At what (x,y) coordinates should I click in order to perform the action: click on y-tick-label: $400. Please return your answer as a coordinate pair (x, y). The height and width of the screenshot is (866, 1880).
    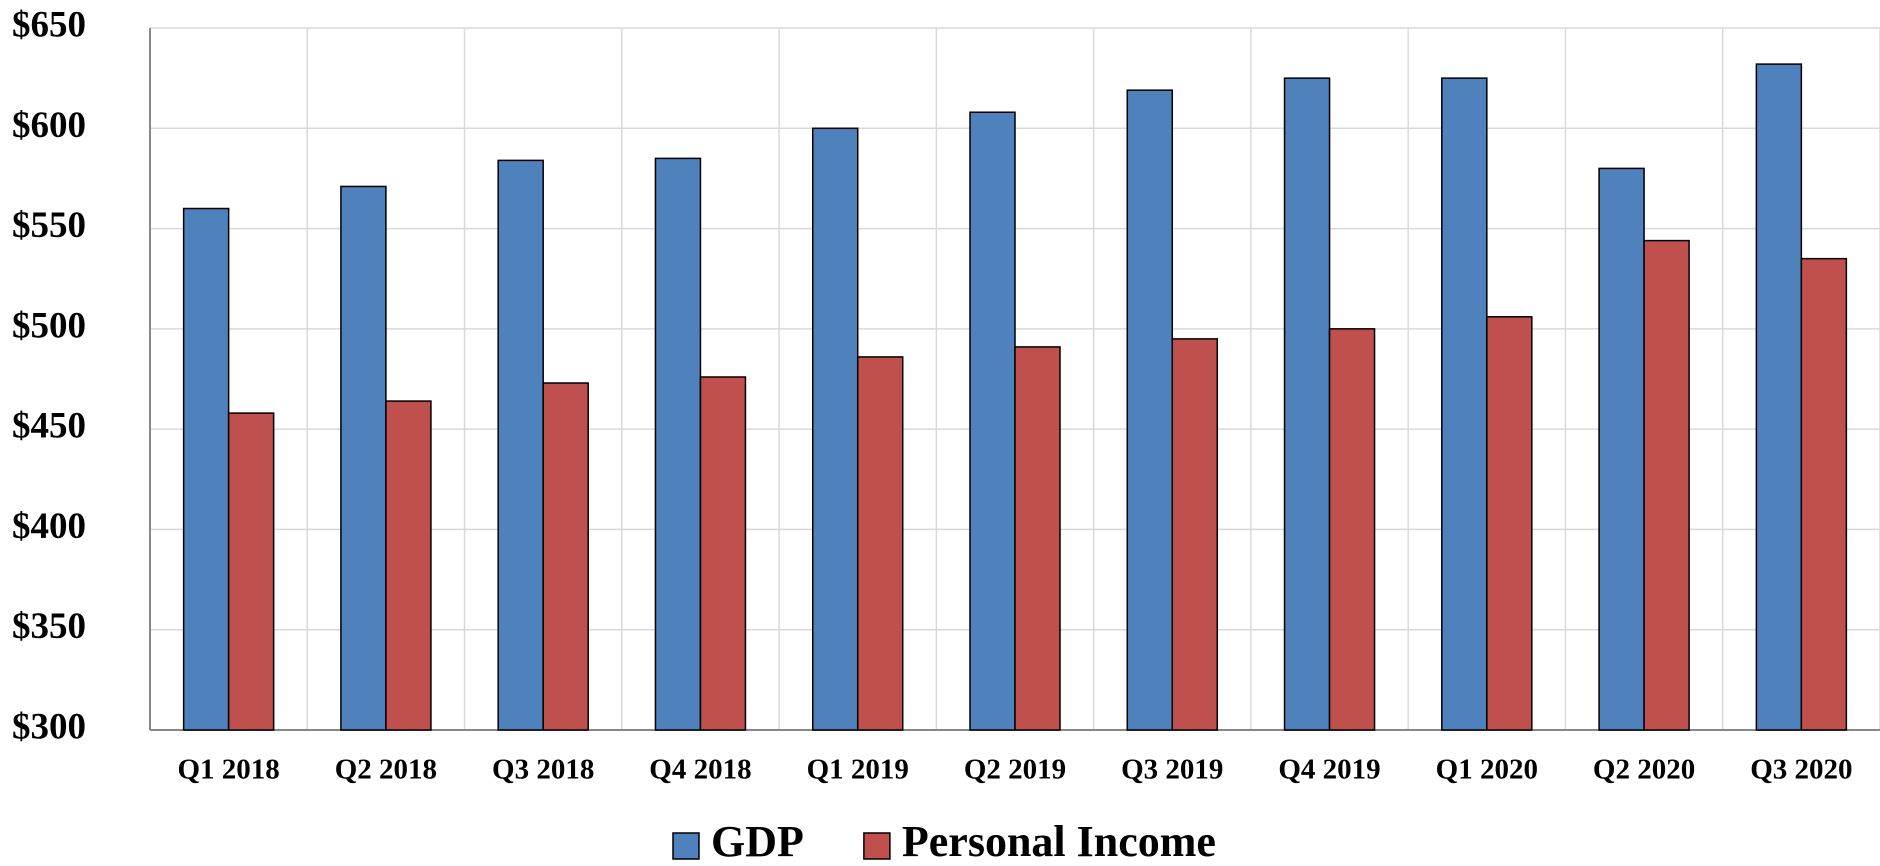
    Looking at the image, I should click on (49, 526).